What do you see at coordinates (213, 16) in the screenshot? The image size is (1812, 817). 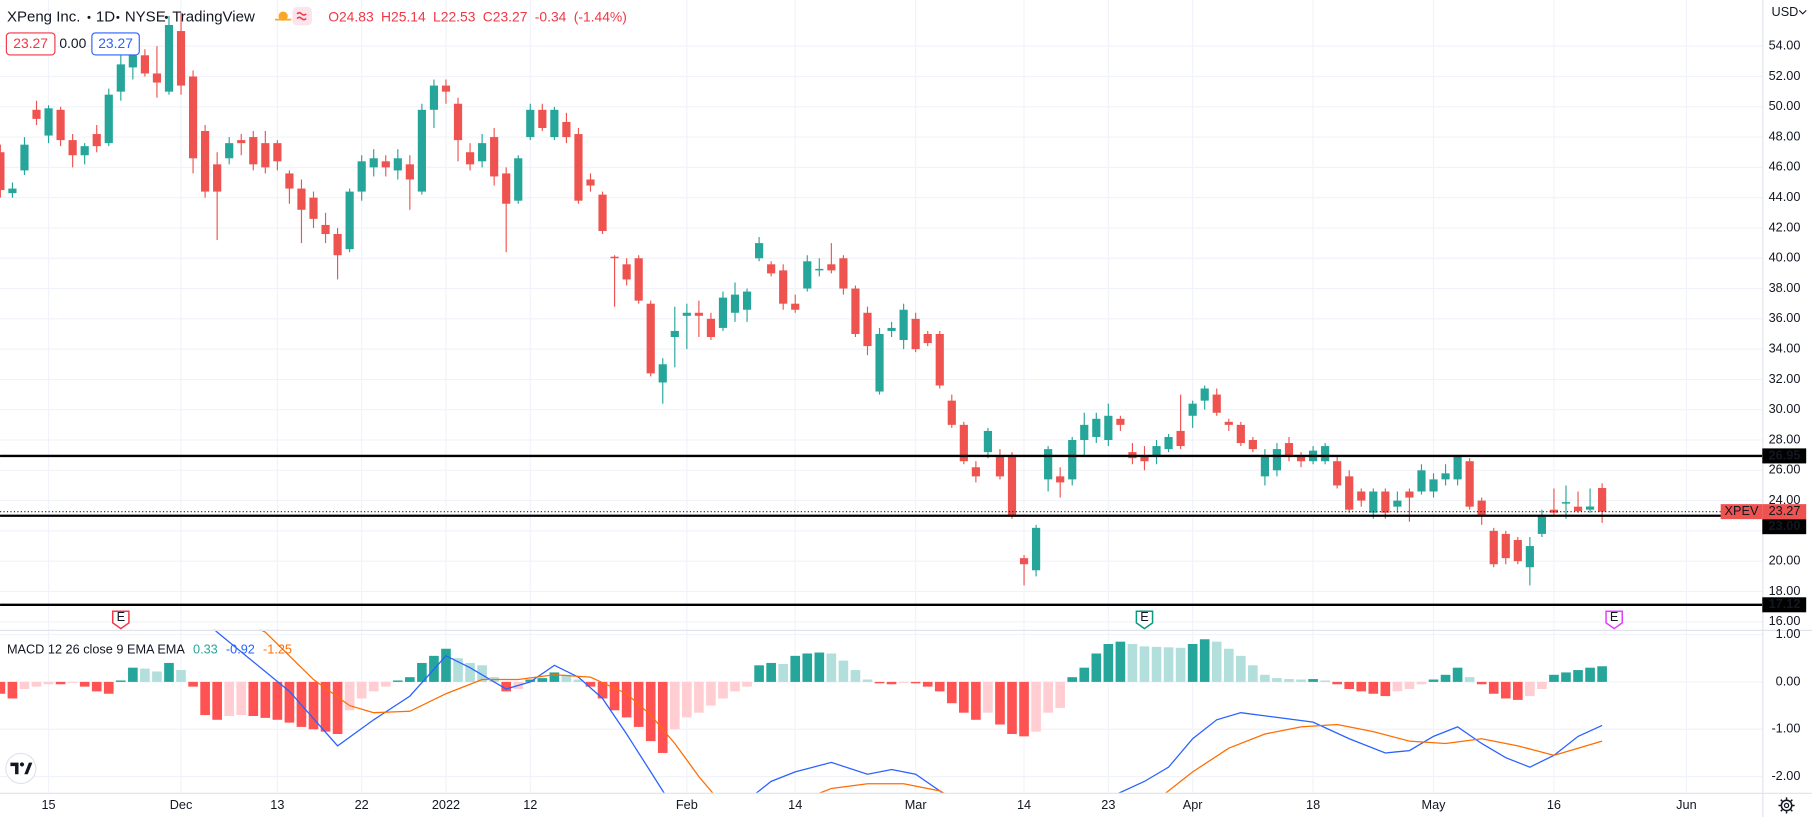 I see `source: TradingView` at bounding box center [213, 16].